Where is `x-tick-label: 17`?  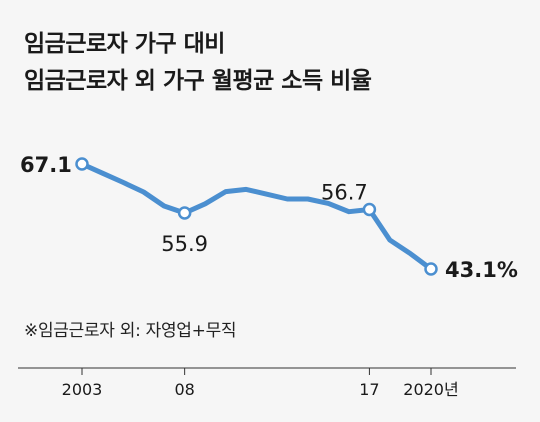 x-tick-label: 17 is located at coordinates (369, 389).